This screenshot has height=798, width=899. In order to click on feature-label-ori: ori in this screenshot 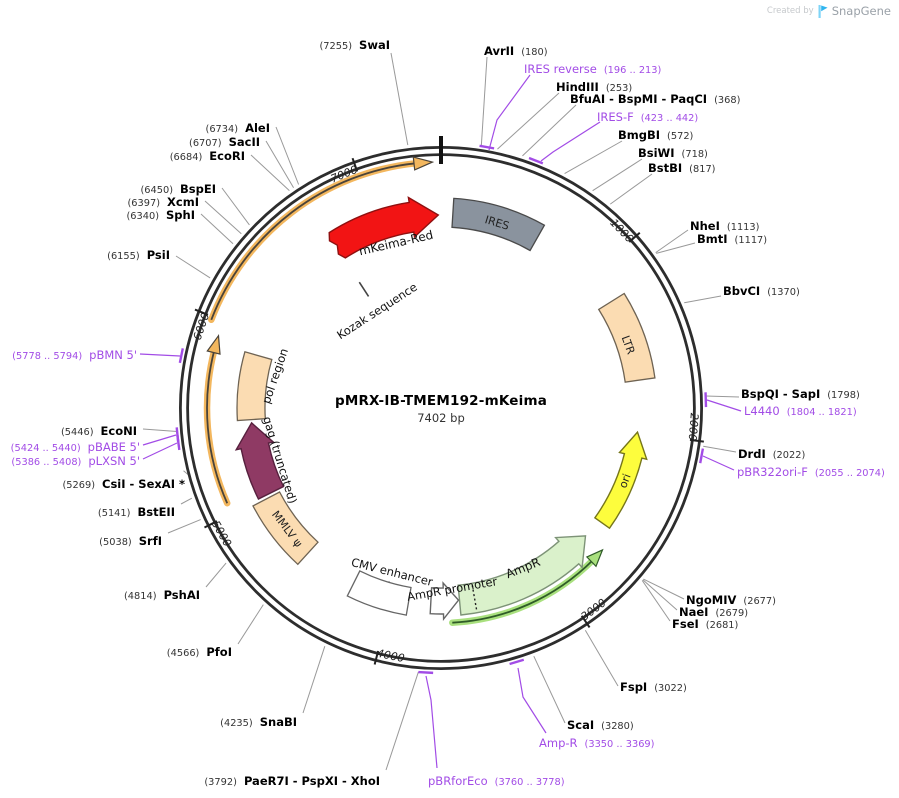, I will do `click(624, 481)`.